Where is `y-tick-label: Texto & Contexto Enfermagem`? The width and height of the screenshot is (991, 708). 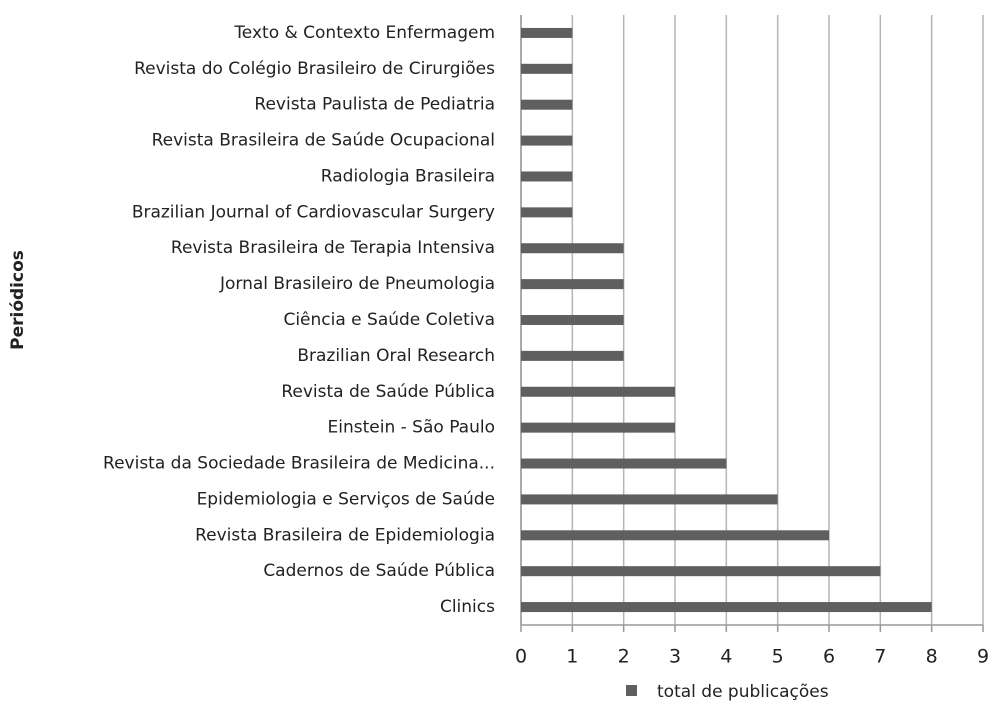 y-tick-label: Texto & Contexto Enfermagem is located at coordinates (364, 33).